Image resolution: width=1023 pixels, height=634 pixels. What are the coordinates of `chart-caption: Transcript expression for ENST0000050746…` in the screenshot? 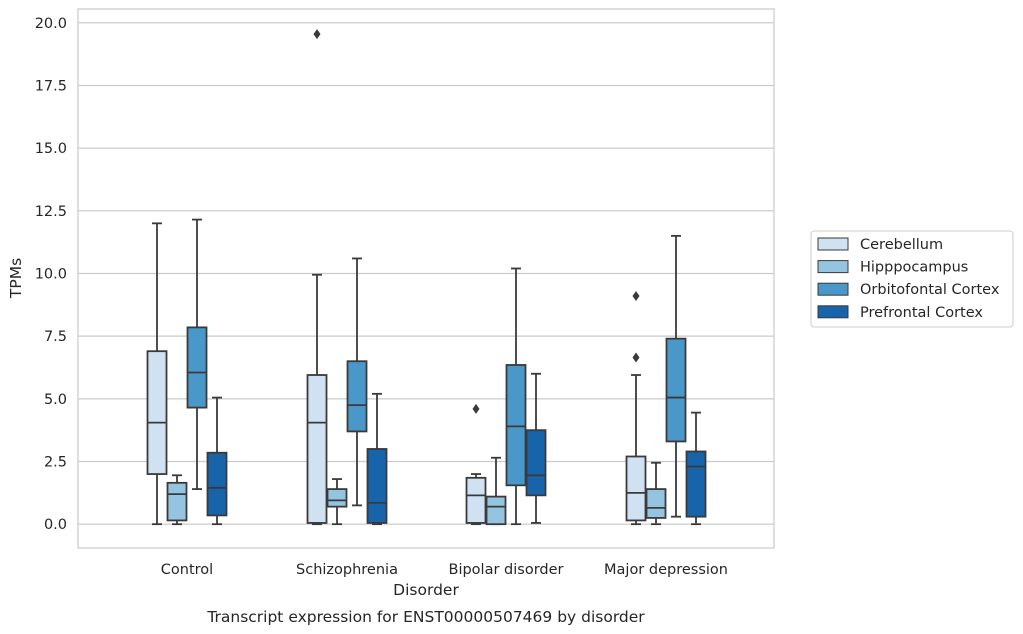 It's located at (425, 617).